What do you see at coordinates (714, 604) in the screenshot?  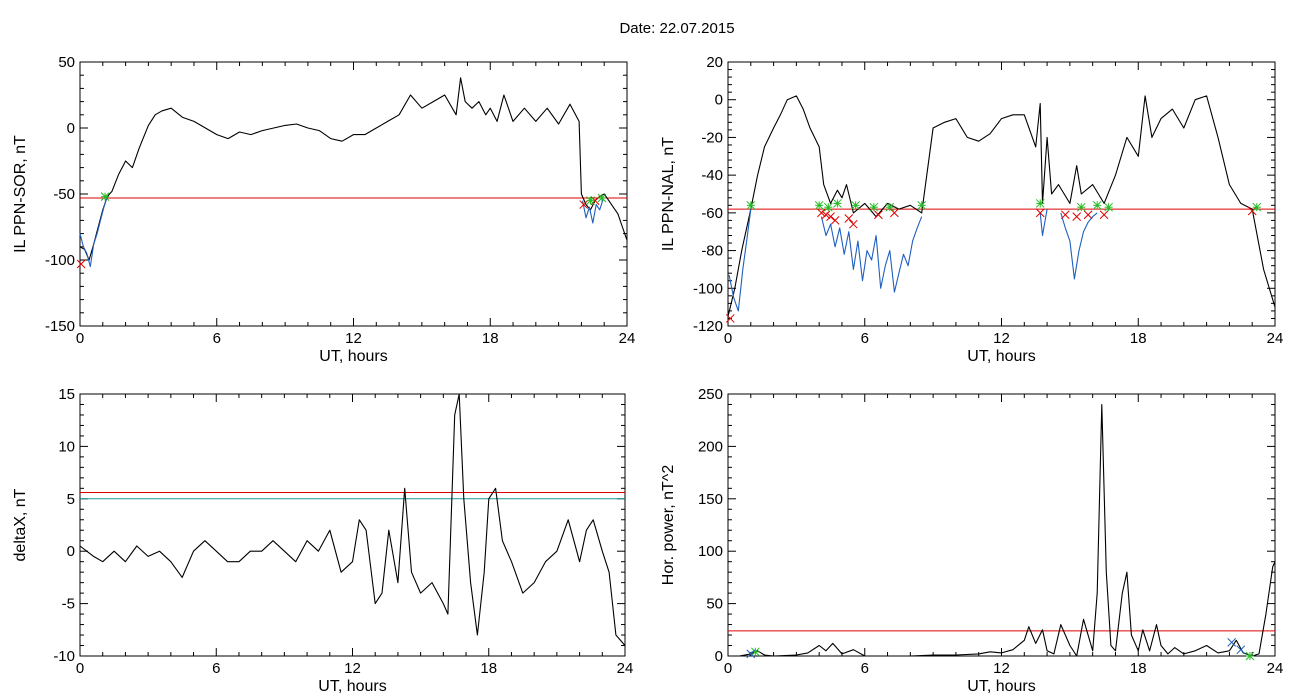 I see `y-tick-label: 50` at bounding box center [714, 604].